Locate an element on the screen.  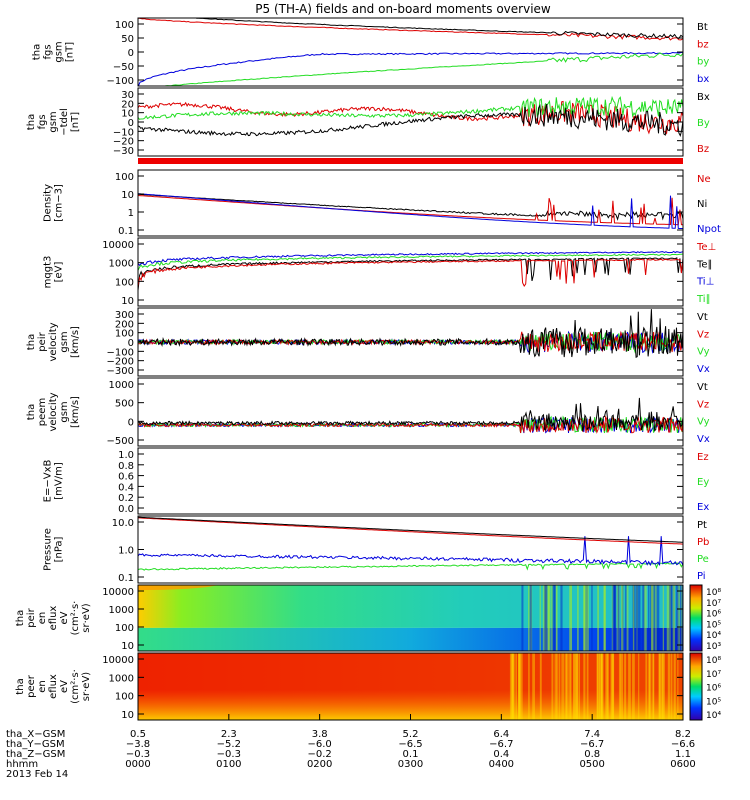
xaxis-value: −6.5 is located at coordinates (410, 744).